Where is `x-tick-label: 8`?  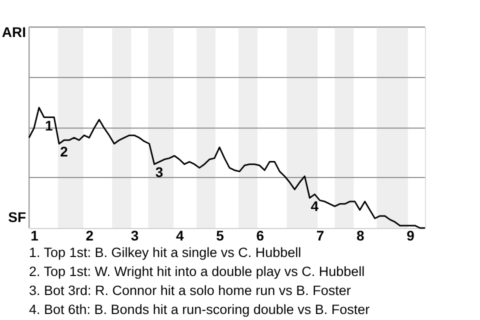 x-tick-label: 8 is located at coordinates (360, 236).